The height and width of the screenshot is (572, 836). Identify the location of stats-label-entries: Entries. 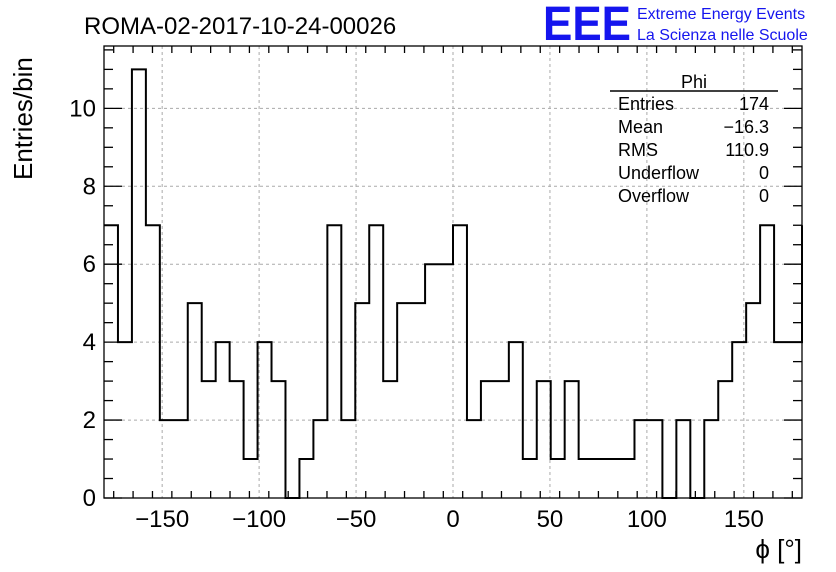
(646, 104).